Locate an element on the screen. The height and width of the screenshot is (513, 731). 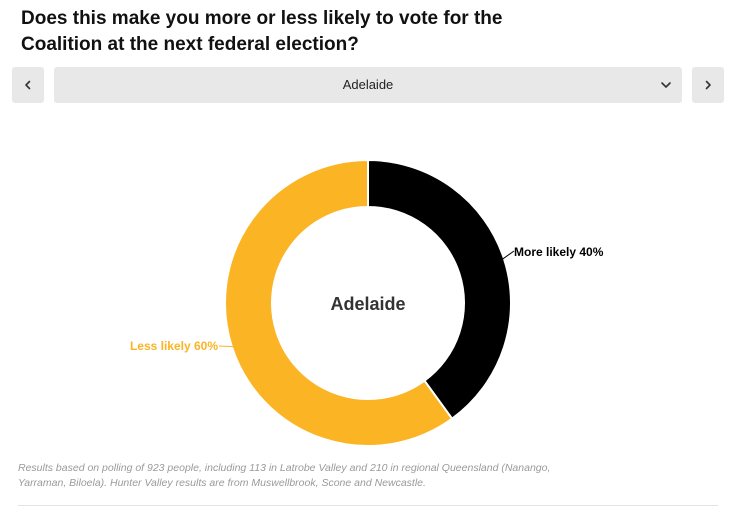
chevron-right-icon is located at coordinates (708, 85).